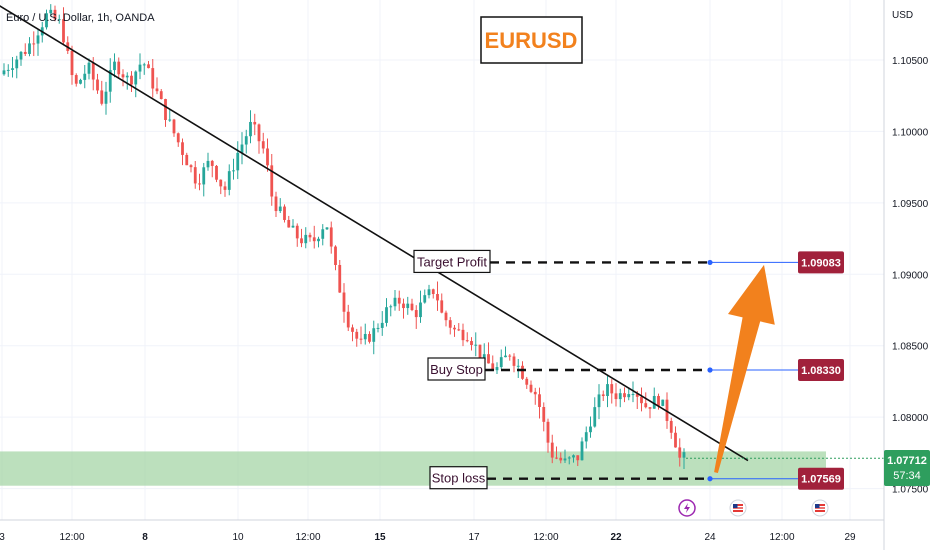 The width and height of the screenshot is (932, 550). What do you see at coordinates (628, 261) in the screenshot?
I see `level-target-profit: Target Profit 1.09083` at bounding box center [628, 261].